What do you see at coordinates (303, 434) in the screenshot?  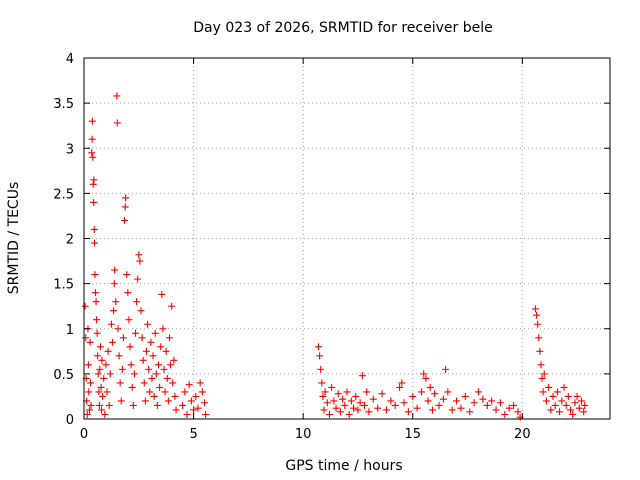 I see `x-tick-label: 10` at bounding box center [303, 434].